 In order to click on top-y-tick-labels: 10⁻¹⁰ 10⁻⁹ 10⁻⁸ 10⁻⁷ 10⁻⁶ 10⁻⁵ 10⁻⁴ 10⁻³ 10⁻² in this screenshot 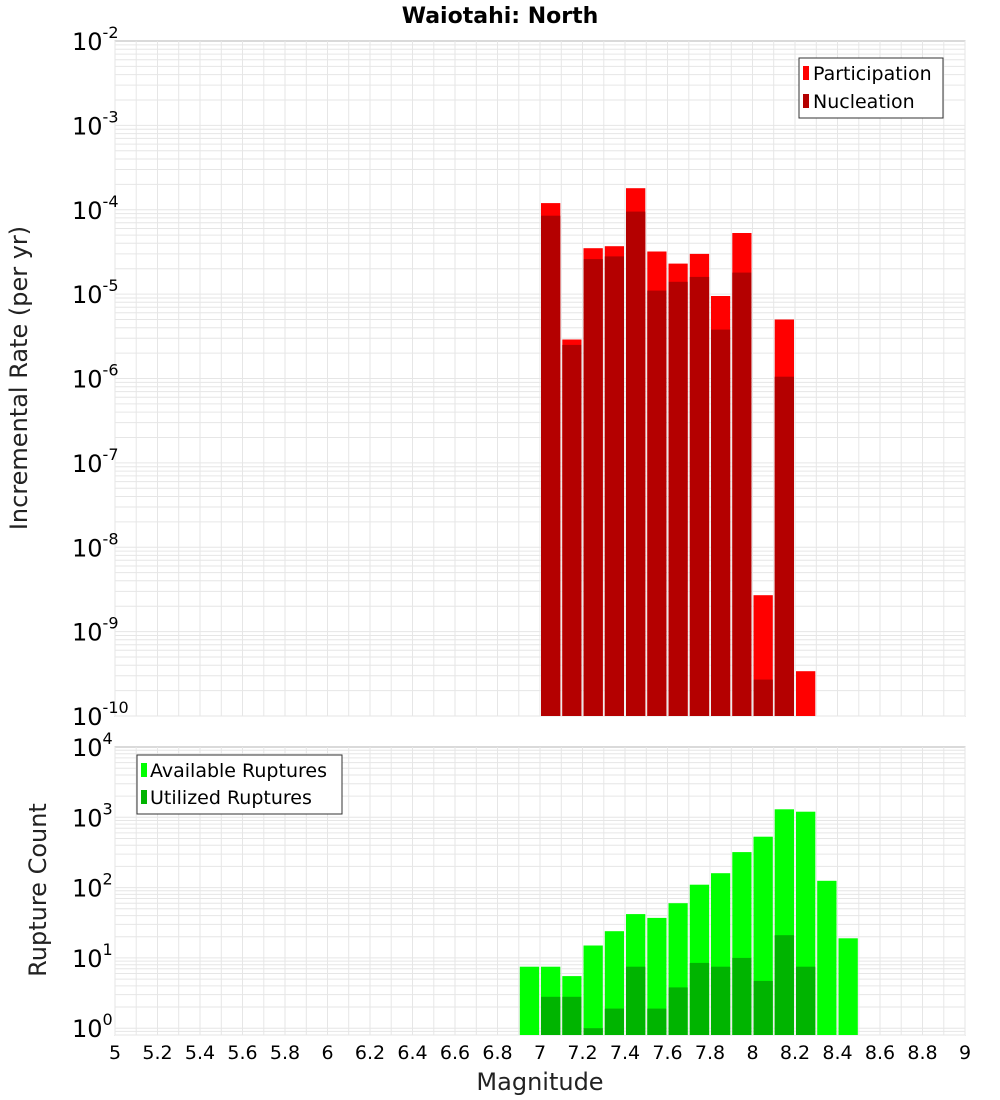, I will do `click(100, 377)`.